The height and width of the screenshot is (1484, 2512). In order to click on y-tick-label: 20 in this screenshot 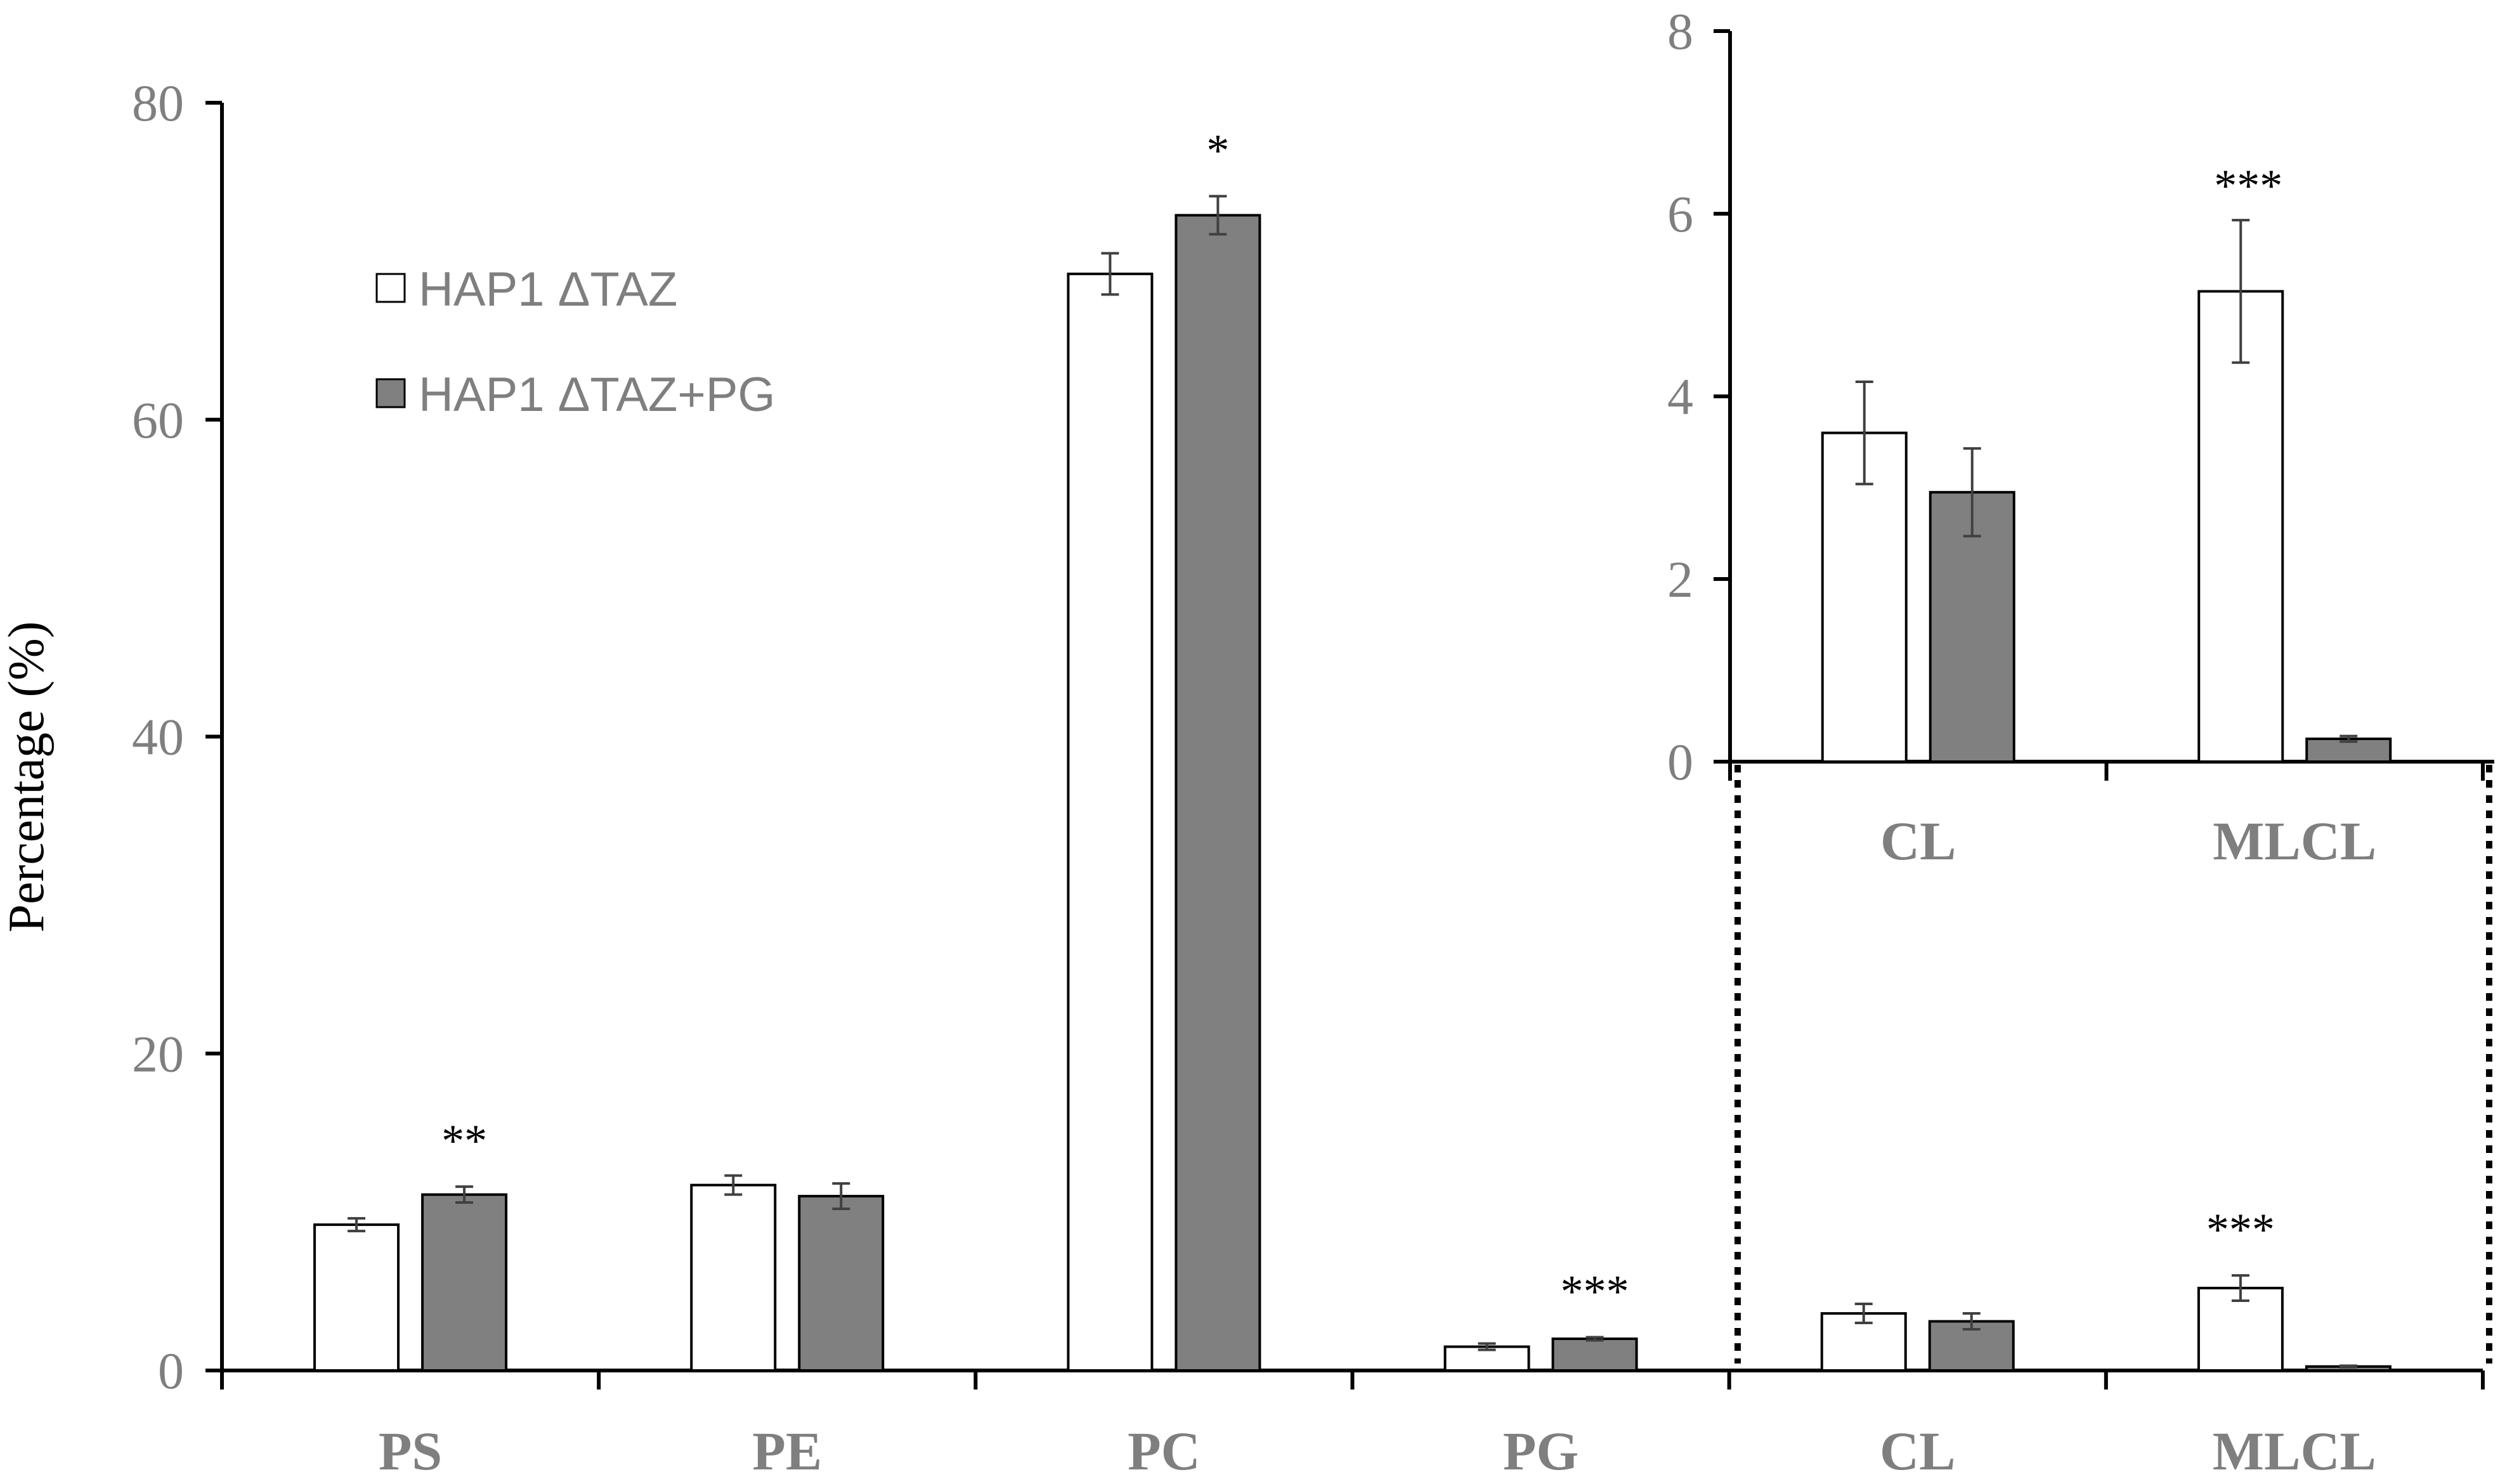, I will do `click(158, 1054)`.